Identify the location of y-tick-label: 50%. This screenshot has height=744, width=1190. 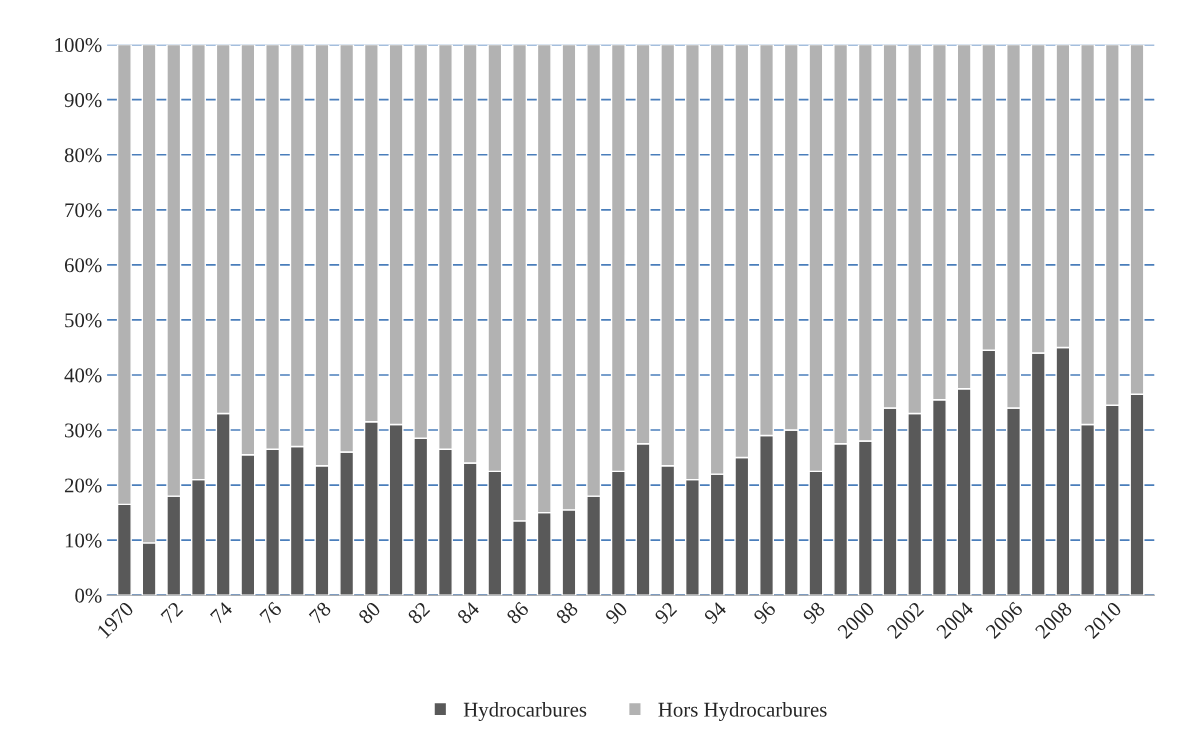
(83, 320).